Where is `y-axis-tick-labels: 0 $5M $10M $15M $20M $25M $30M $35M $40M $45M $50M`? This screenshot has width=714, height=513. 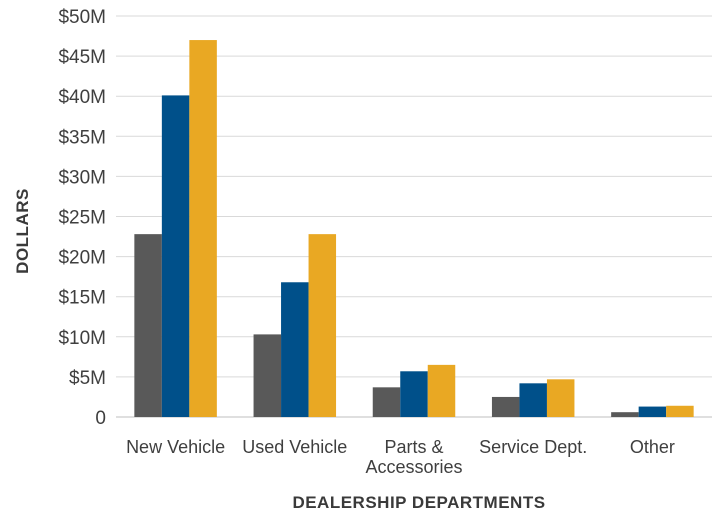
y-axis-tick-labels: 0 $5M $10M $15M $20M $25M $30M $35M $40M $45M $50M is located at coordinates (82, 218).